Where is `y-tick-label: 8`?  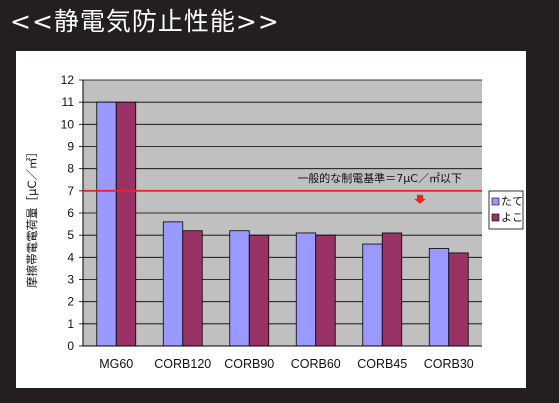 y-tick-label: 8 is located at coordinates (70, 169).